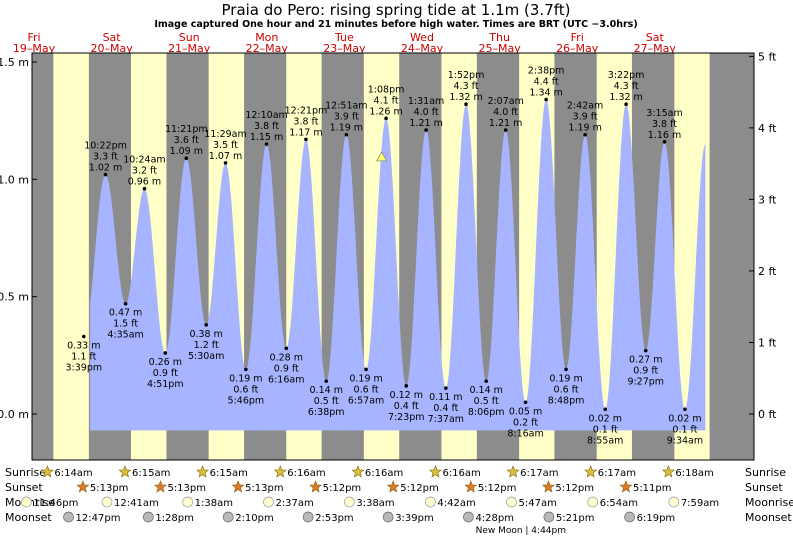  I want to click on low-ft: 0.1 ft, so click(605, 429).